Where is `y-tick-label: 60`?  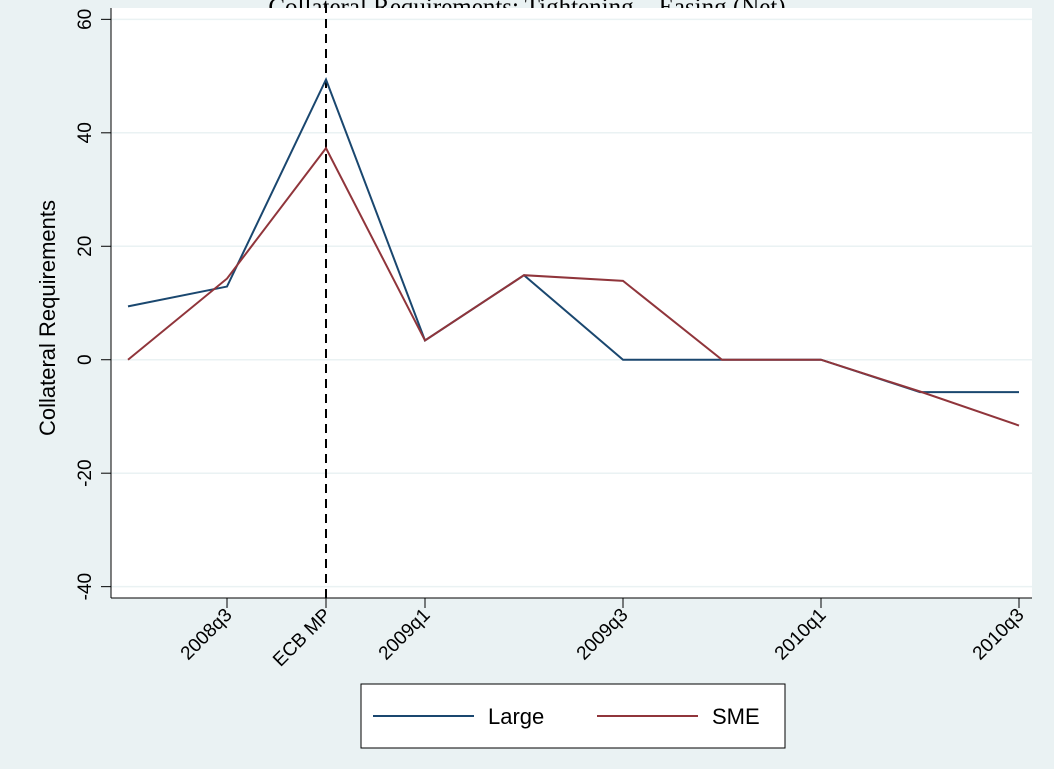 y-tick-label: 60 is located at coordinates (85, 19).